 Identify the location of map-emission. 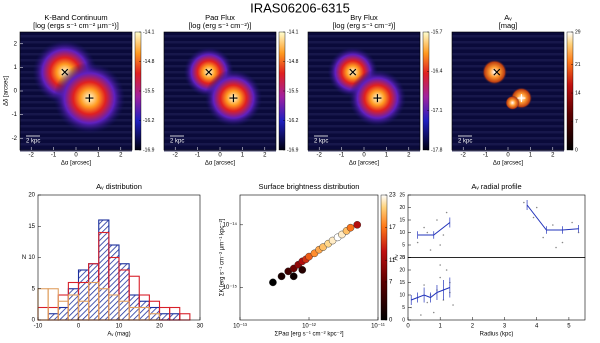
(512, 102).